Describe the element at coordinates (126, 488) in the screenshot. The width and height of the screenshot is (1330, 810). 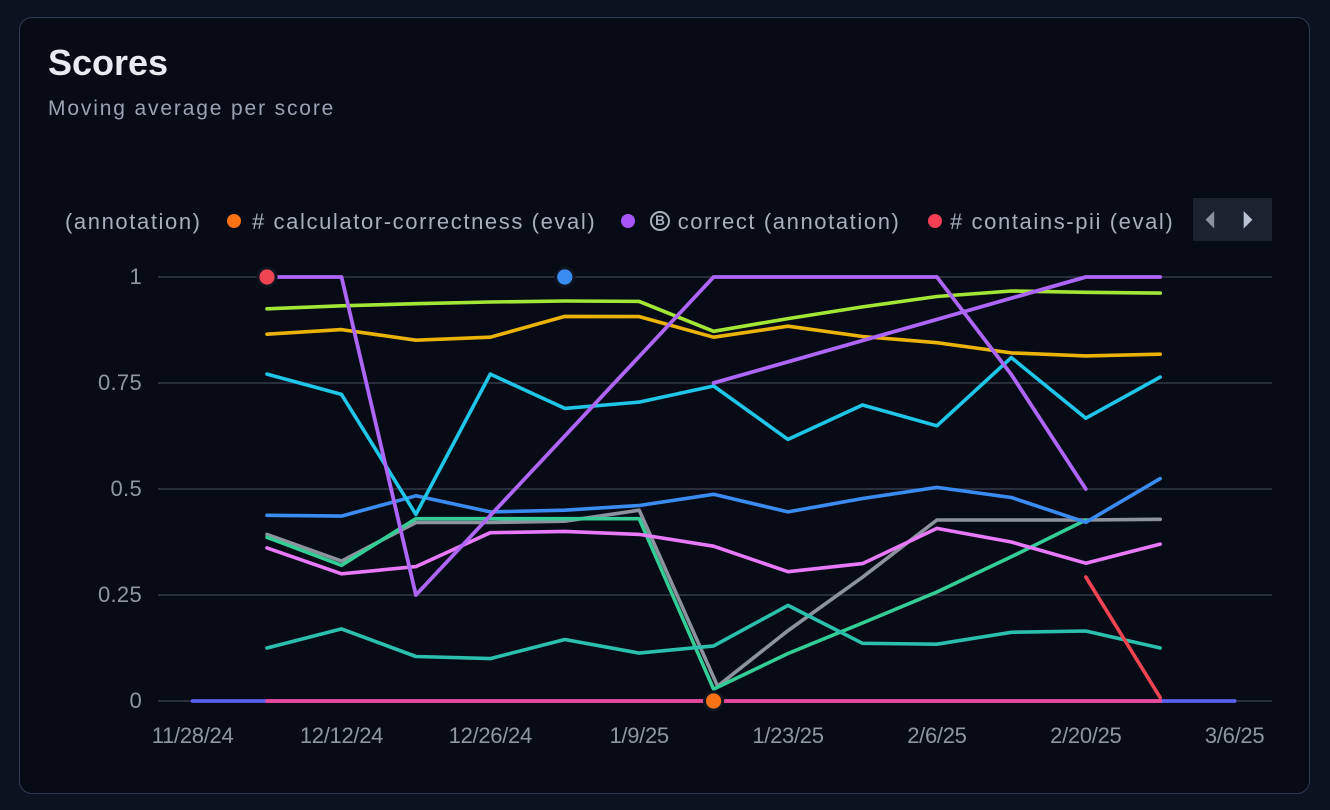
I see `svg-text: 0.5` at that location.